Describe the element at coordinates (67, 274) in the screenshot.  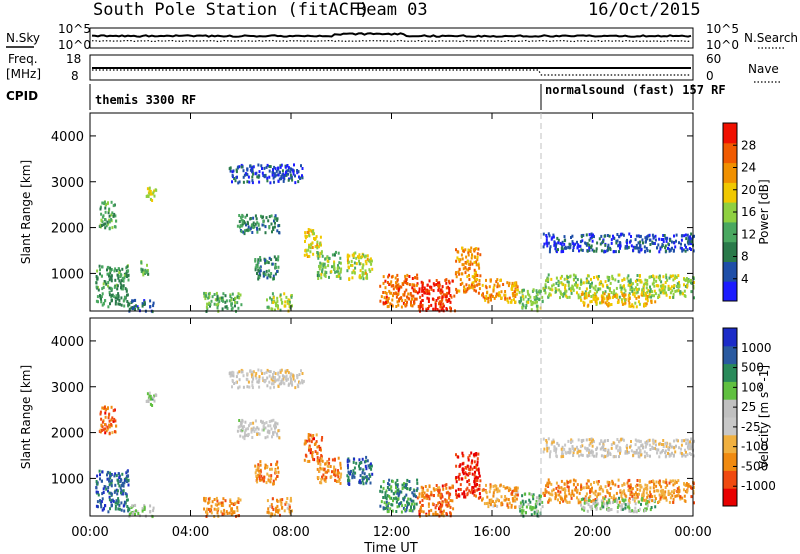
I see `power-y-tick-label: 1000` at that location.